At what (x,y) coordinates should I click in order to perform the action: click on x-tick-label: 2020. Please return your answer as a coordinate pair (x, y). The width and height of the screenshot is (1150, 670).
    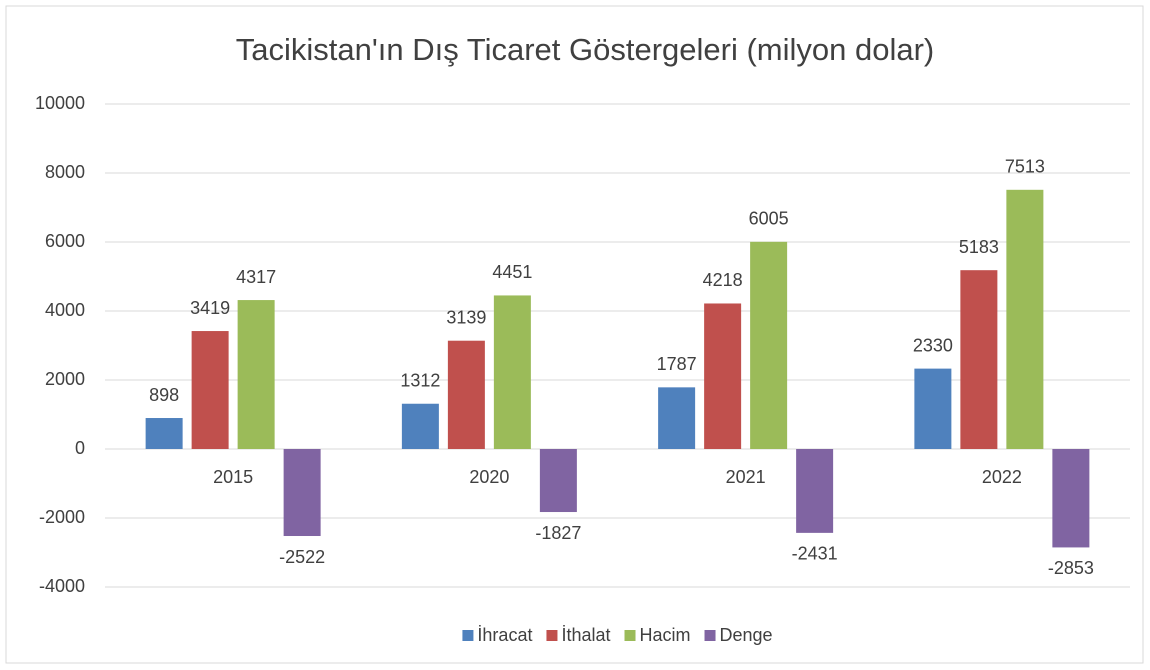
    Looking at the image, I should click on (489, 477).